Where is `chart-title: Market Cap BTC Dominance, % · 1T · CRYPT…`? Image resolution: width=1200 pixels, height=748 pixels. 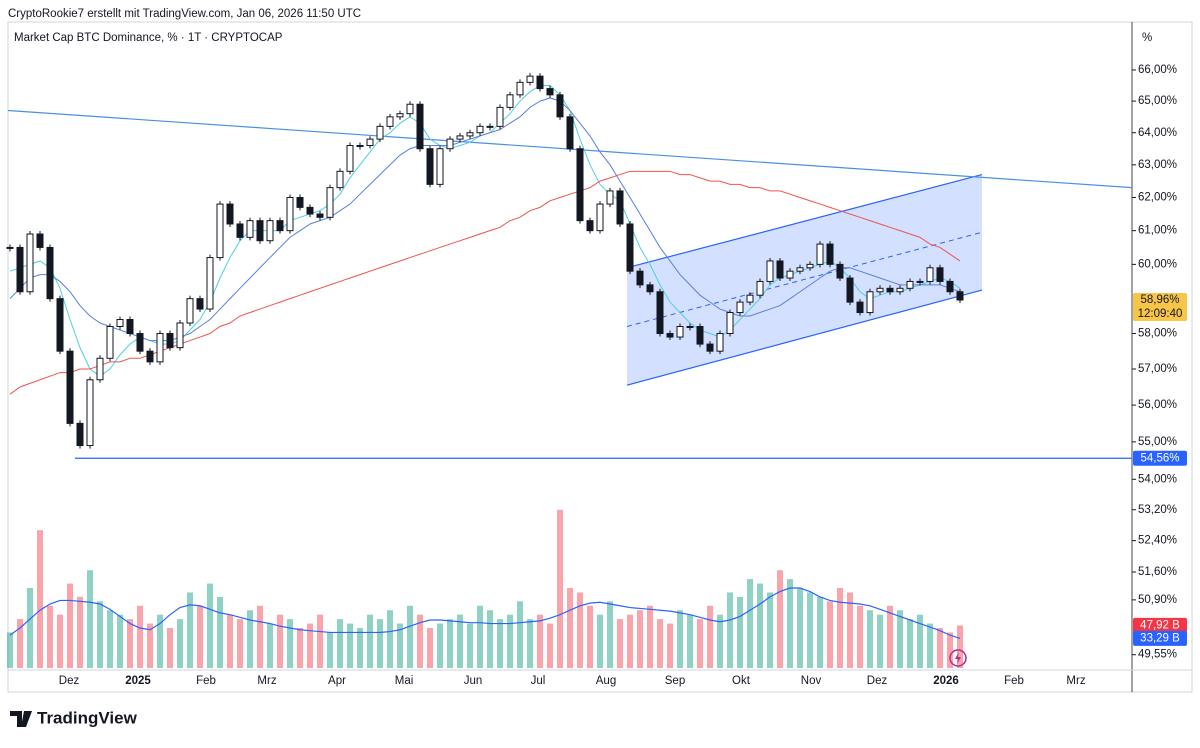 chart-title: Market Cap BTC Dominance, % · 1T · CRYPT… is located at coordinates (148, 38).